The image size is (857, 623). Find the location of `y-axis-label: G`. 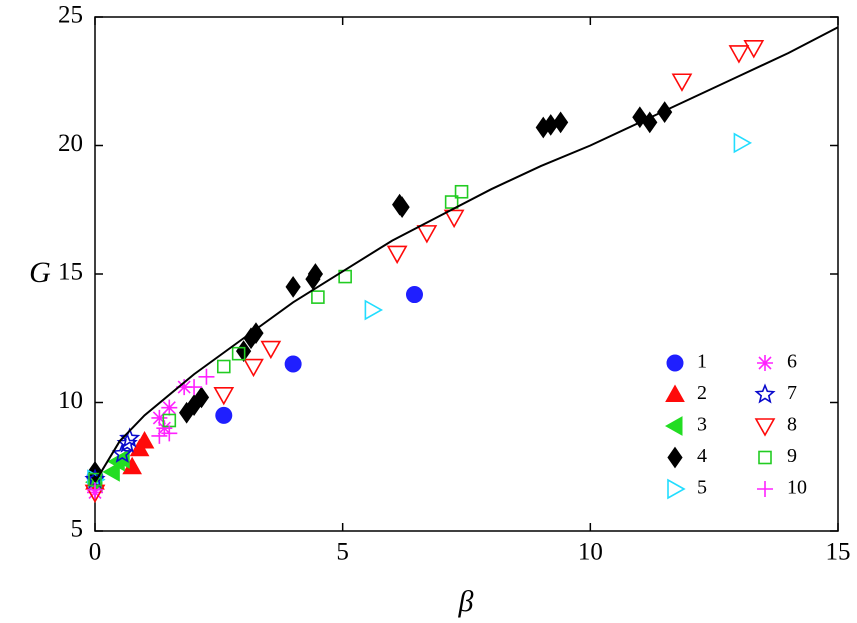

y-axis-label: G is located at coordinates (40, 272).